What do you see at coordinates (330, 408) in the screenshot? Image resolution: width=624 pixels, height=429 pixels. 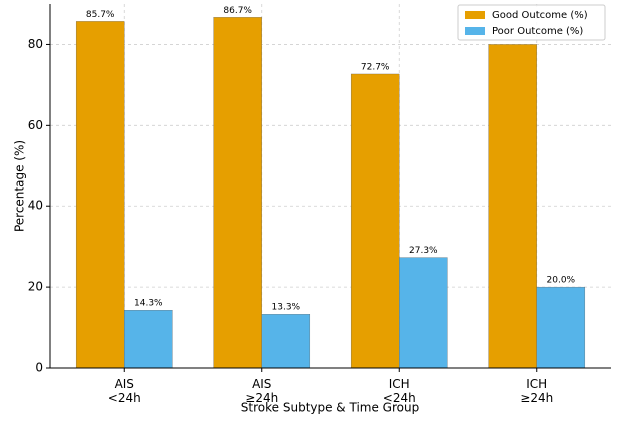 I see `x-axis-label: Stroke Subtype & Time Group` at bounding box center [330, 408].